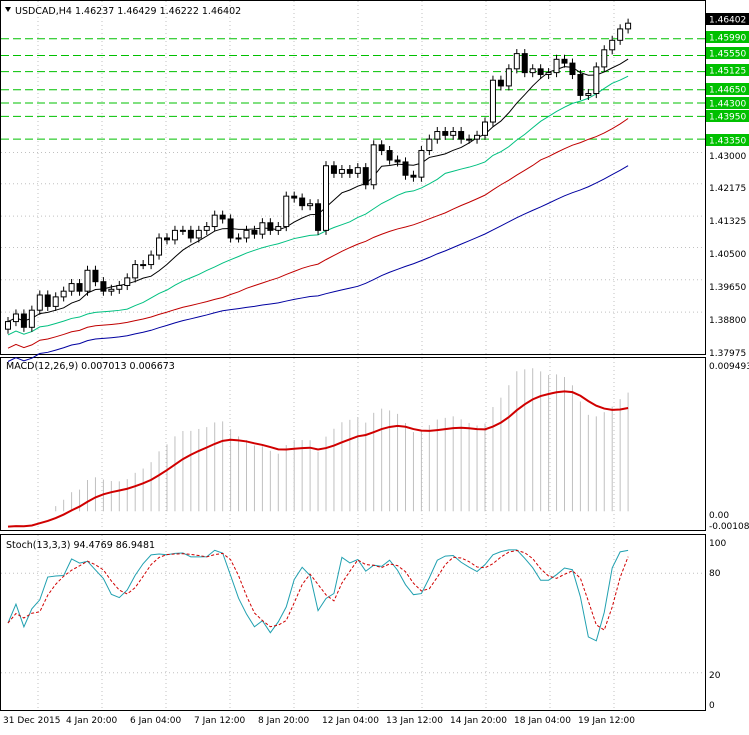  What do you see at coordinates (220, 721) in the screenshot?
I see `time-tick: 7 Jan 12:00` at bounding box center [220, 721].